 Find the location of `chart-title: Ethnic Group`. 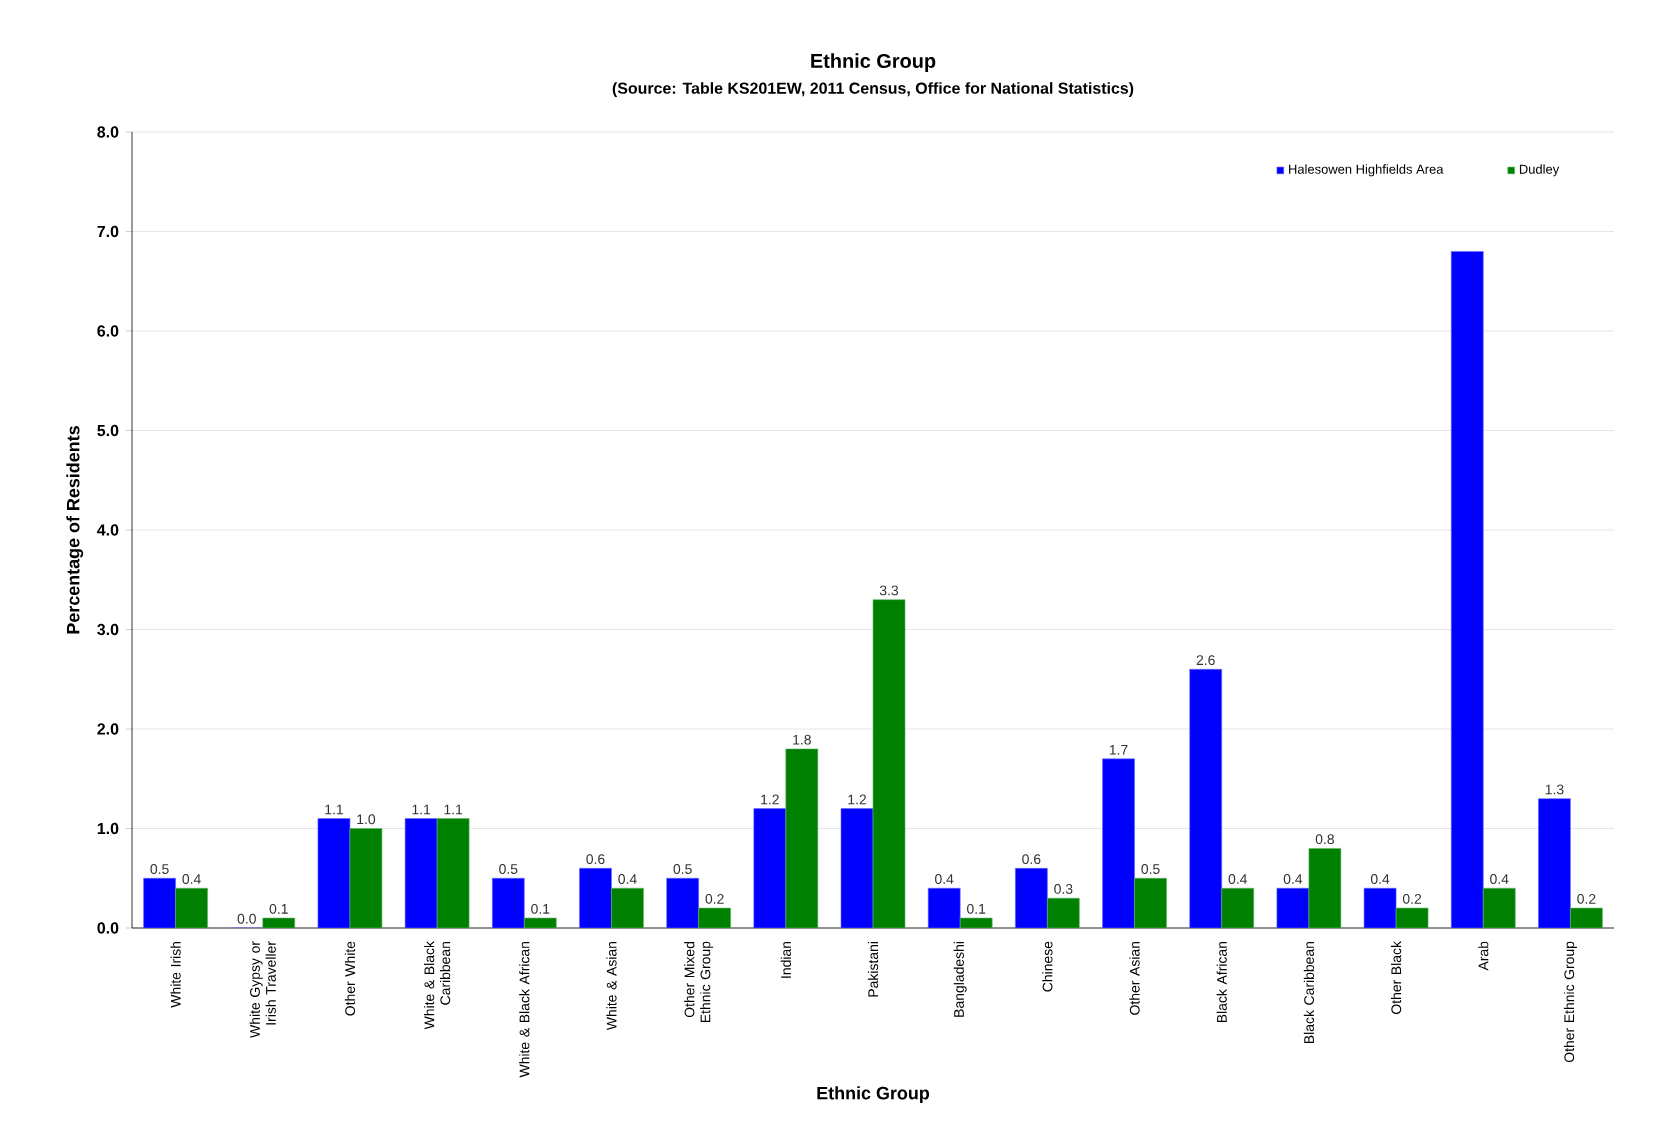

chart-title: Ethnic Group is located at coordinates (873, 62).